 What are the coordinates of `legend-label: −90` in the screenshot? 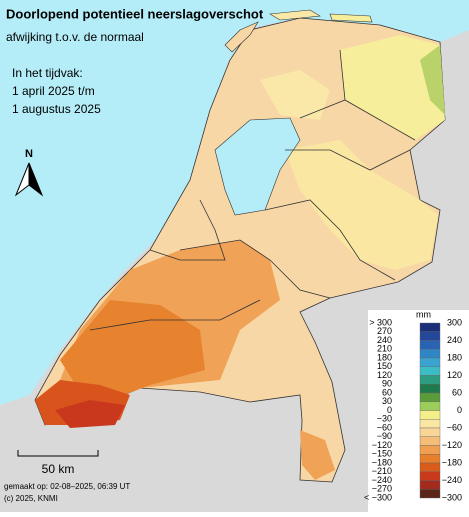 It's located at (384, 436).